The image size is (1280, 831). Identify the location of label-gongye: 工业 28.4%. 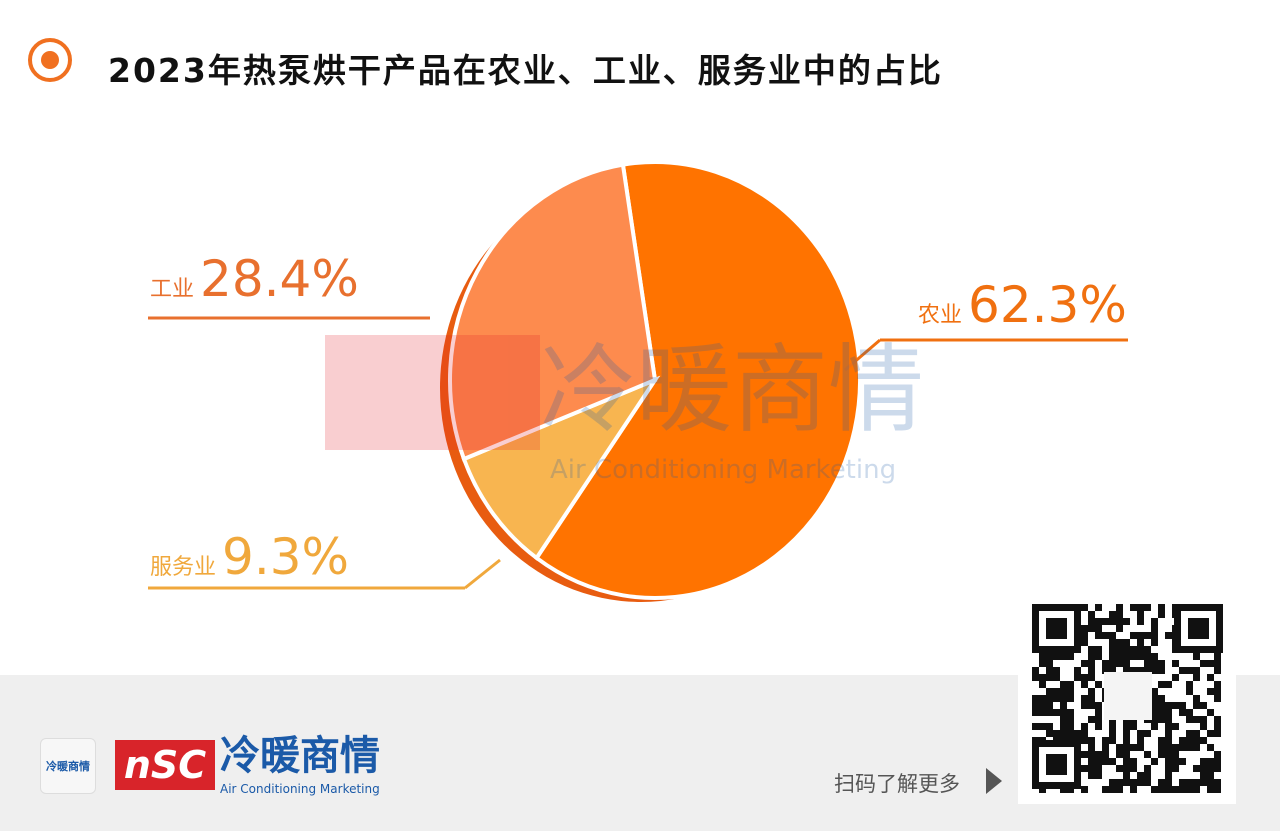
(254, 279).